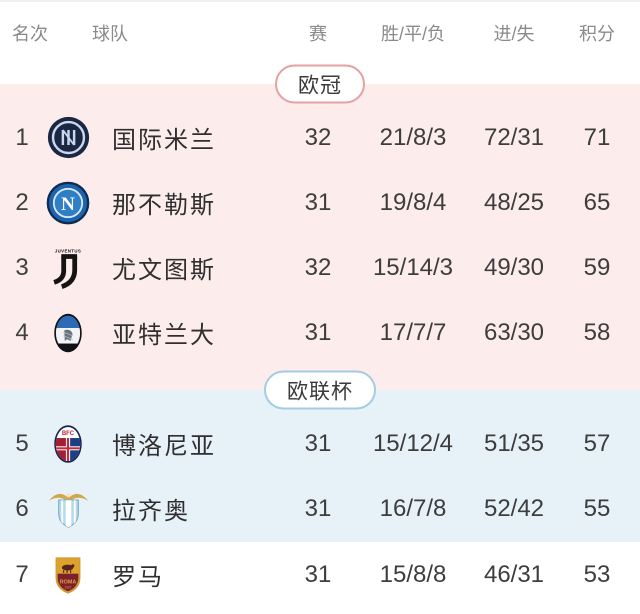  Describe the element at coordinates (413, 332) in the screenshot. I see `record-value: 17/7/7` at that location.